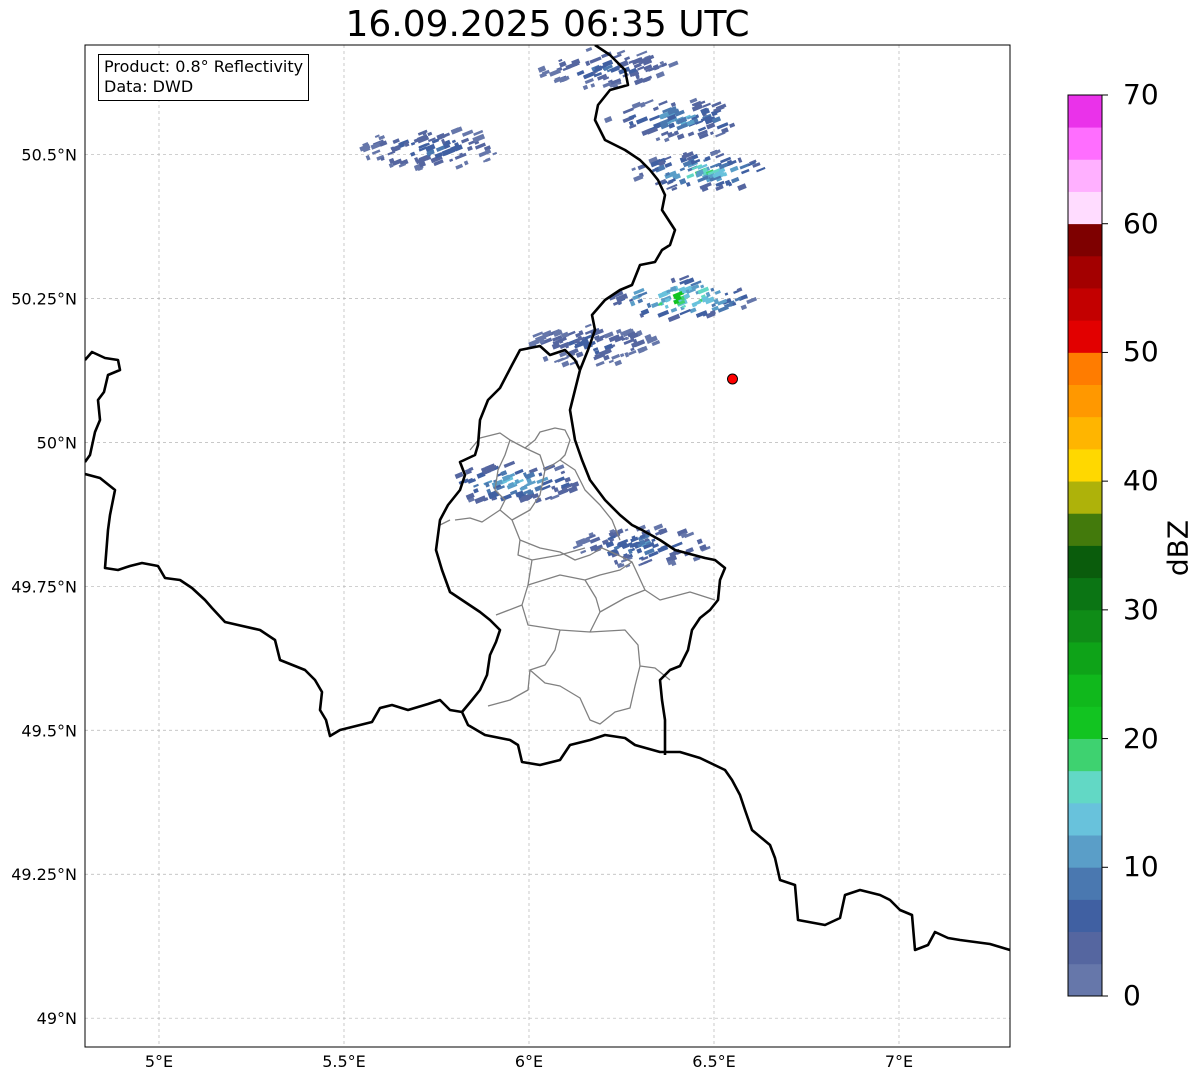 The width and height of the screenshot is (1202, 1081). I want to click on x-tick-label: 6.5°E, so click(714, 1061).